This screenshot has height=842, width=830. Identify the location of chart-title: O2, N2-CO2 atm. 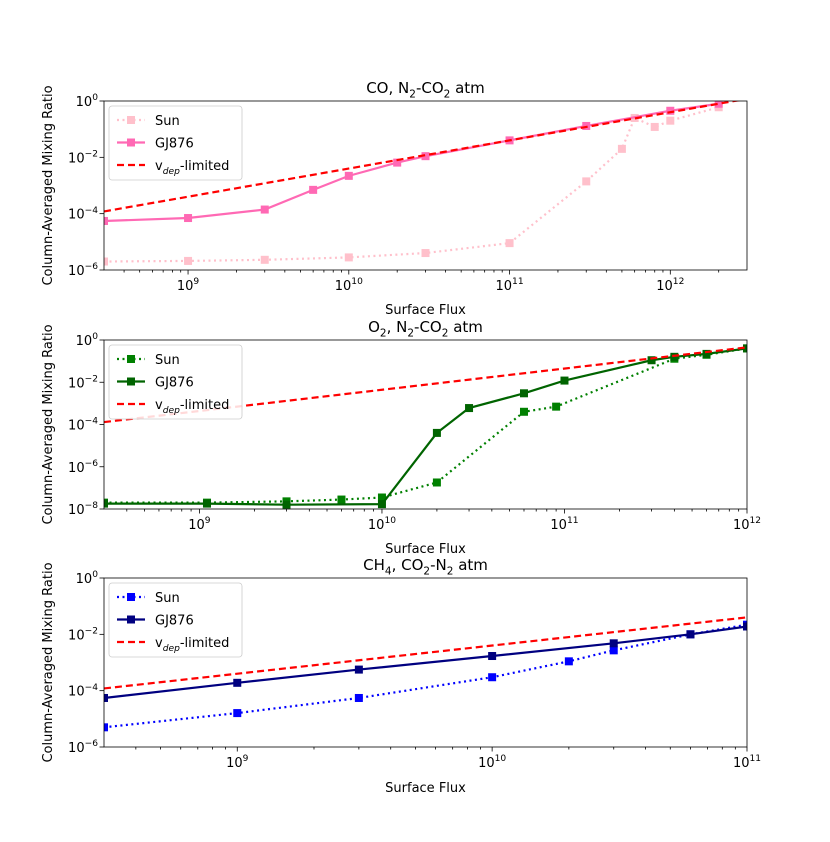
(425, 329).